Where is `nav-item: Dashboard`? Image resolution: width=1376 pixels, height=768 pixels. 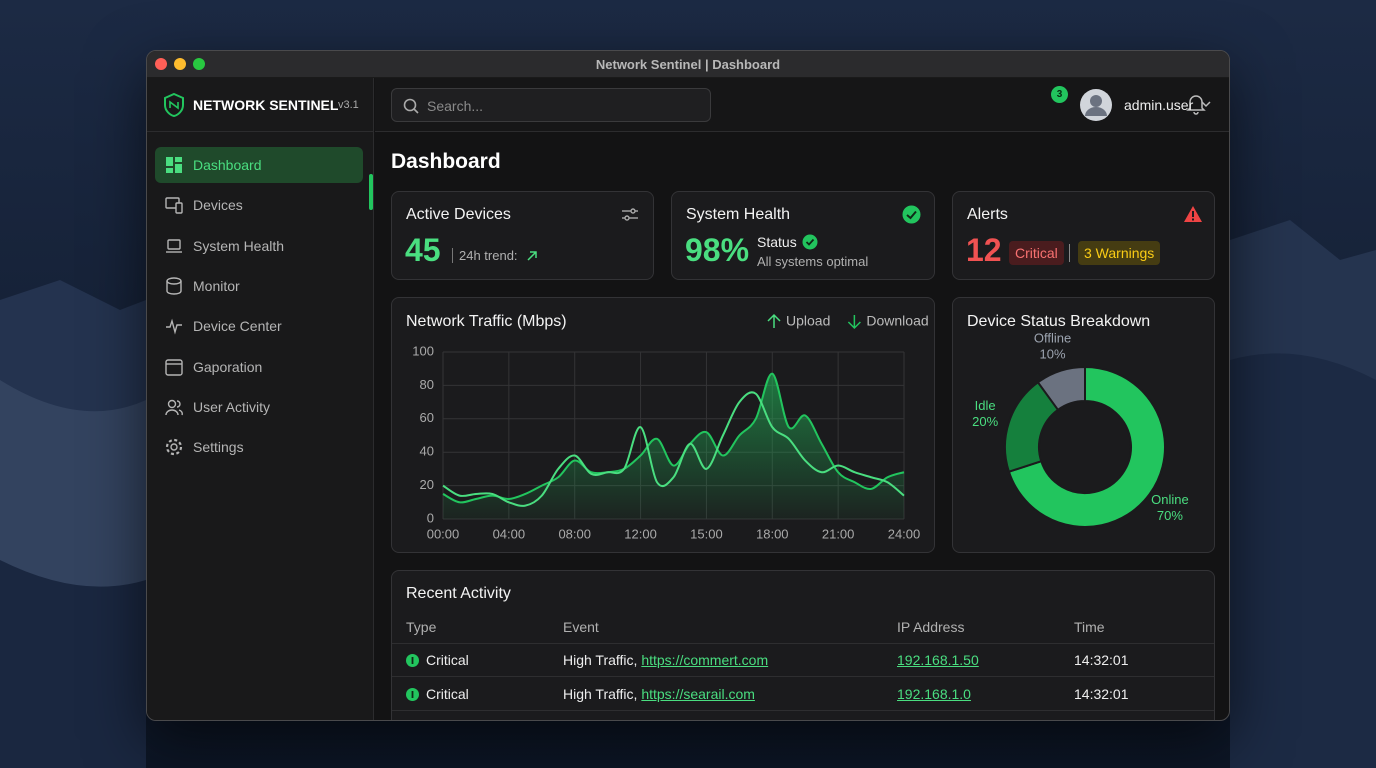
nav-item: Dashboard is located at coordinates (259, 165).